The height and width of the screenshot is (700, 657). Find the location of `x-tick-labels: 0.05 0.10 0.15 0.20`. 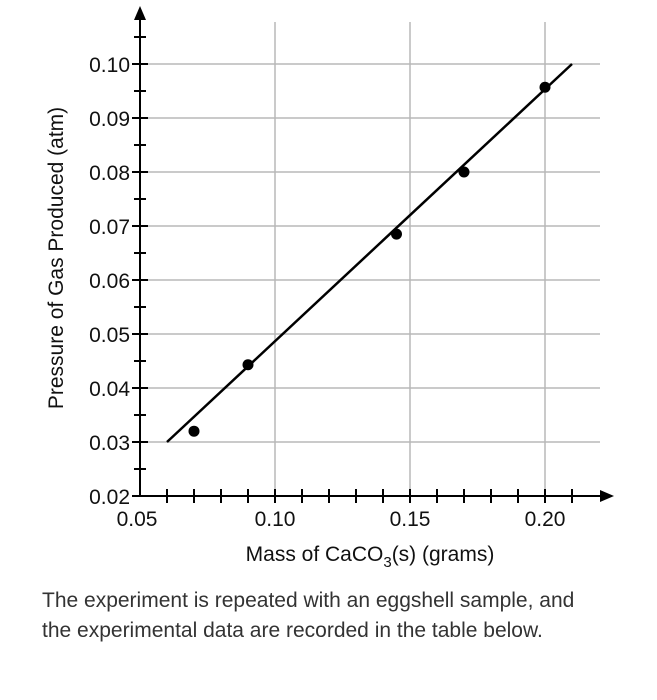

x-tick-labels: 0.05 0.10 0.15 0.20 is located at coordinates (341, 519).